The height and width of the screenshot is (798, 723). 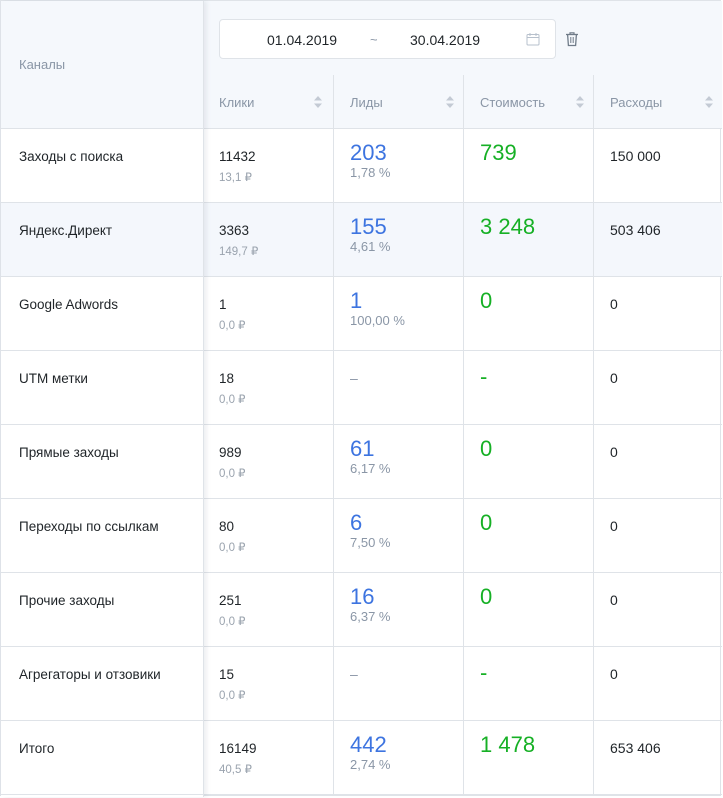 What do you see at coordinates (268, 461) in the screenshot?
I see `clicks-cell: 989 0,0 ₽` at bounding box center [268, 461].